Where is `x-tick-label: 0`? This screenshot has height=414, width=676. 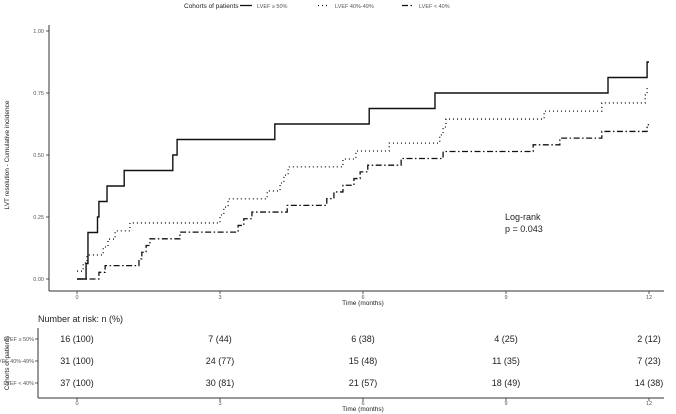 x-tick-label: 0 is located at coordinates (76, 298).